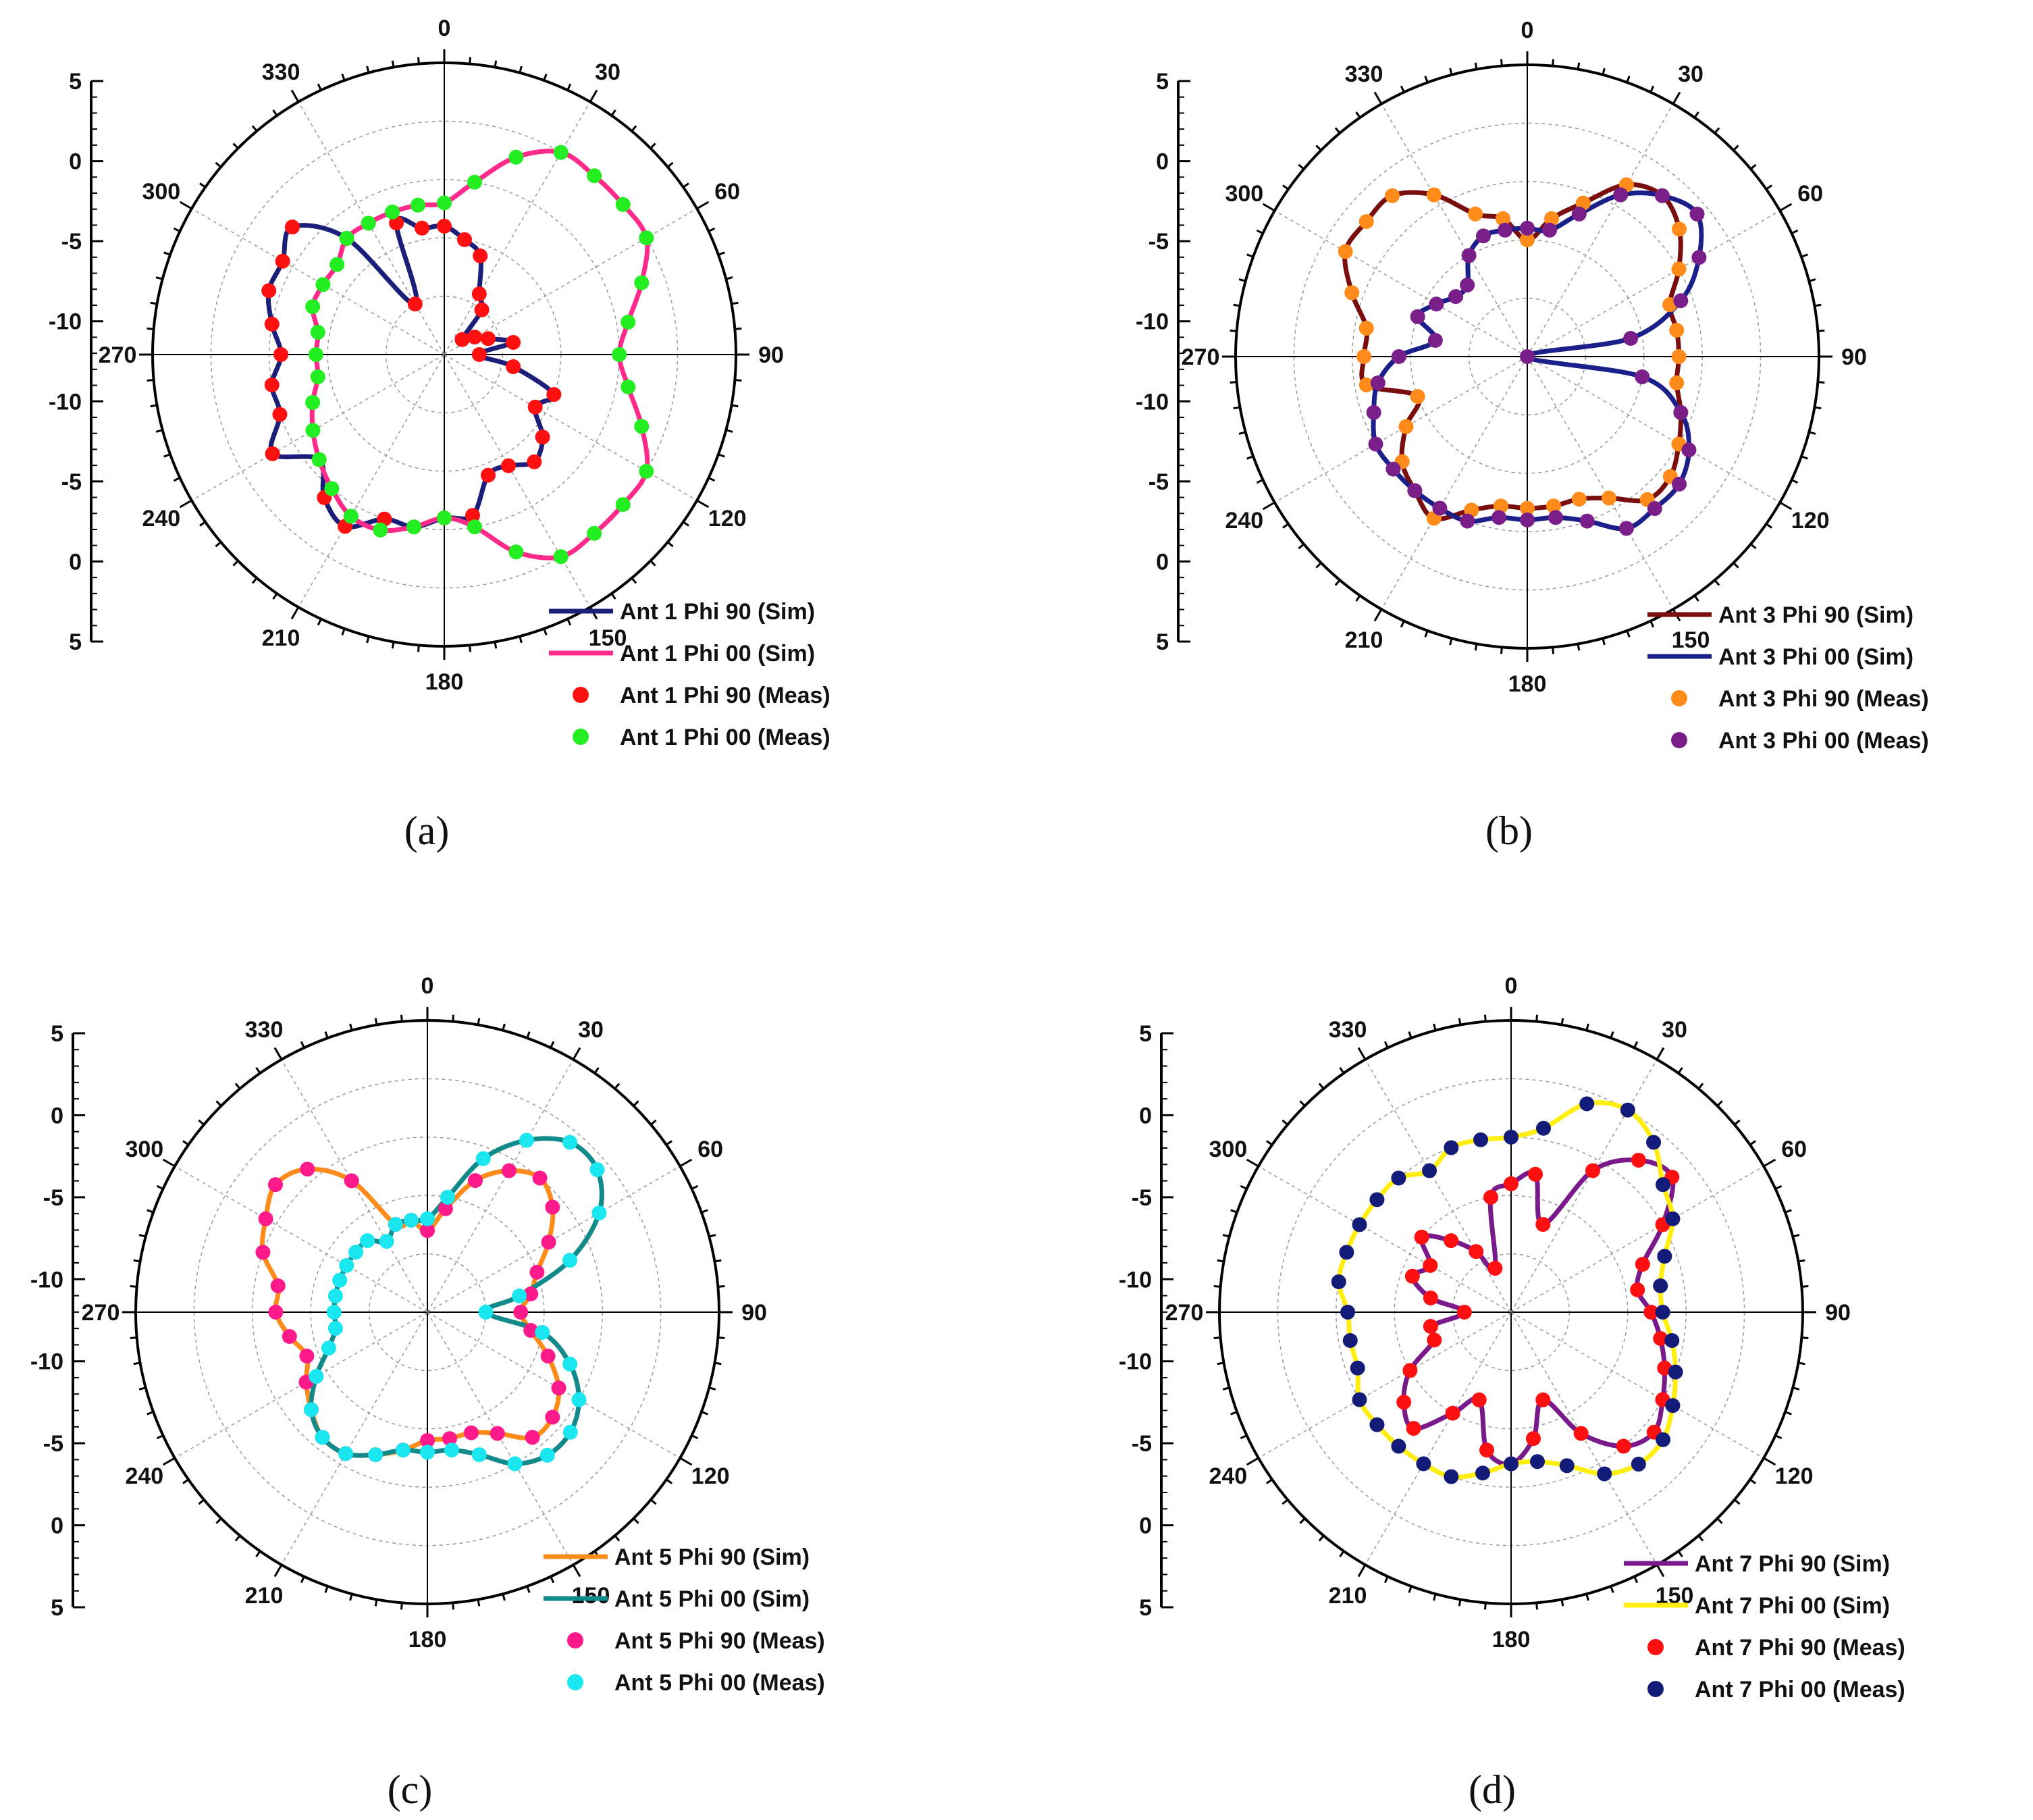 Image resolution: width=2033 pixels, height=1820 pixels. What do you see at coordinates (411, 1789) in the screenshot?
I see `panel-label: (c)` at bounding box center [411, 1789].